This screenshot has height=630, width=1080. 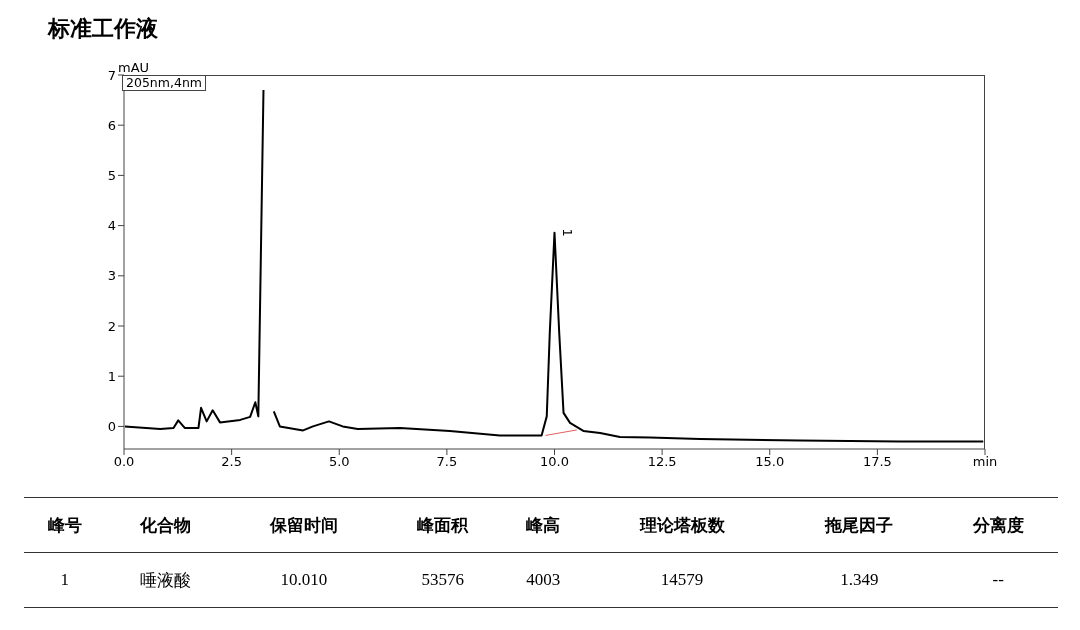 I want to click on y-tick-label: 4, so click(x=111, y=226).